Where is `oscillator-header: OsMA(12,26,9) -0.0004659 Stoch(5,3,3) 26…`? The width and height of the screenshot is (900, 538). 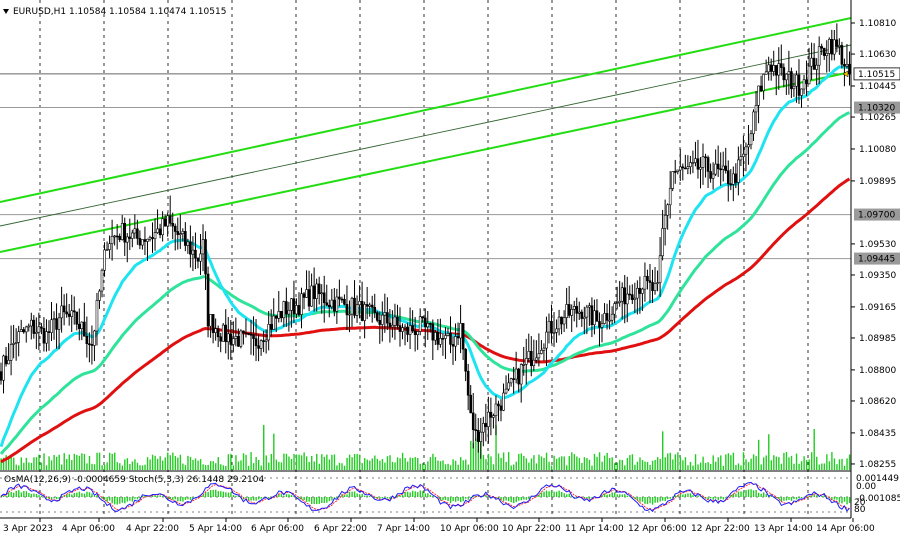
oscillator-header: OsMA(12,26,9) -0.0004659 Stoch(5,3,3) 26… is located at coordinates (134, 480).